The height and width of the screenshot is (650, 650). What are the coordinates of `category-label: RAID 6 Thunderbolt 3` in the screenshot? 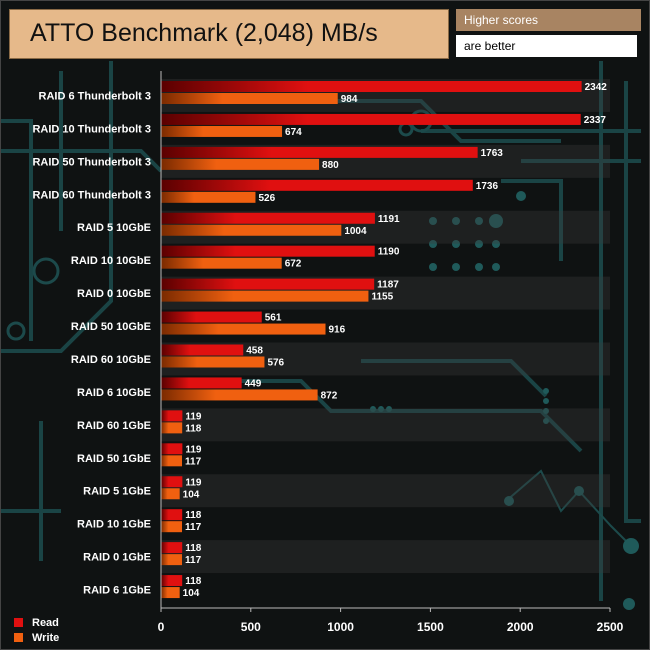 It's located at (95, 96).